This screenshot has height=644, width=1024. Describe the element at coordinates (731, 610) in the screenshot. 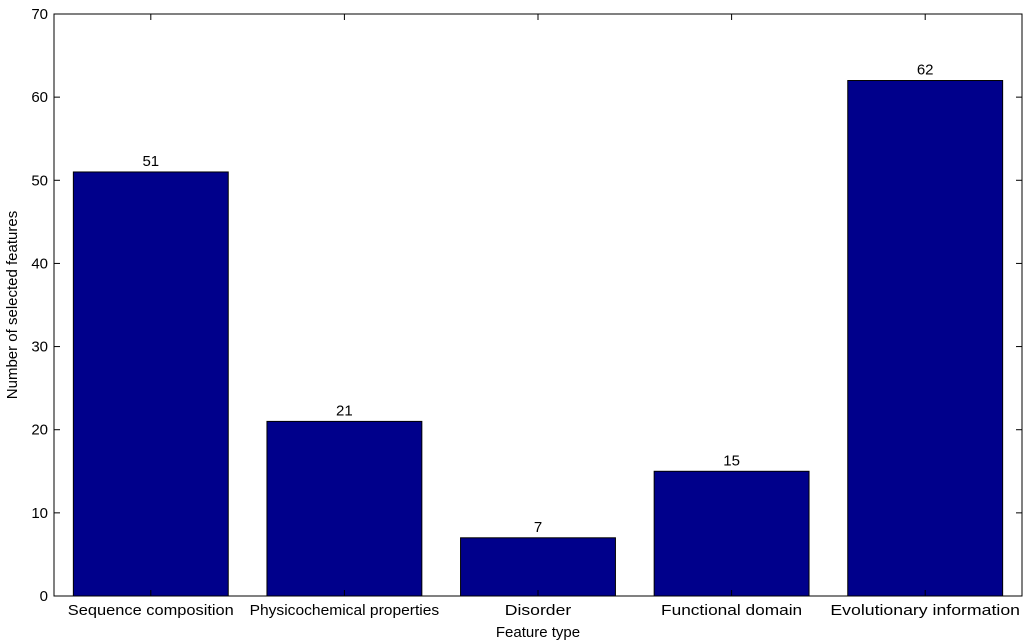

I see `x-tick-label-3: Functional domain` at that location.